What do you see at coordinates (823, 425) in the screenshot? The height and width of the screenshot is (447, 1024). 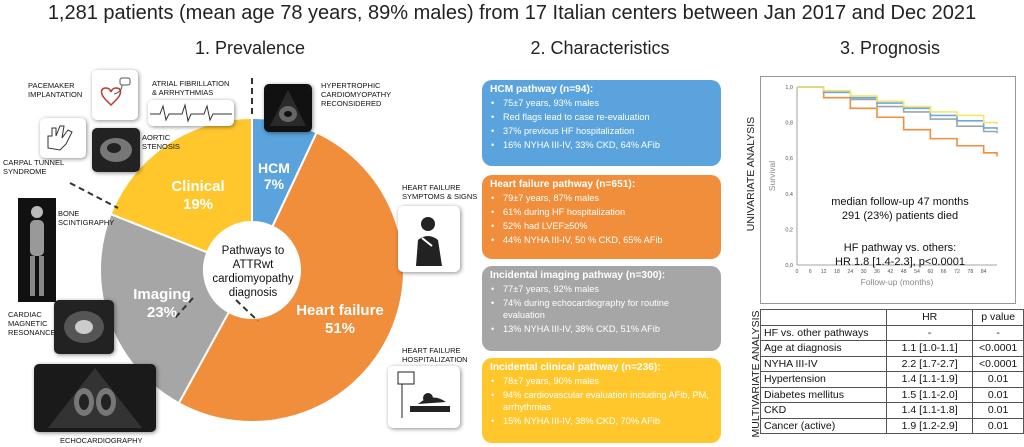 I see `table-cell: Cancer (active)` at bounding box center [823, 425].